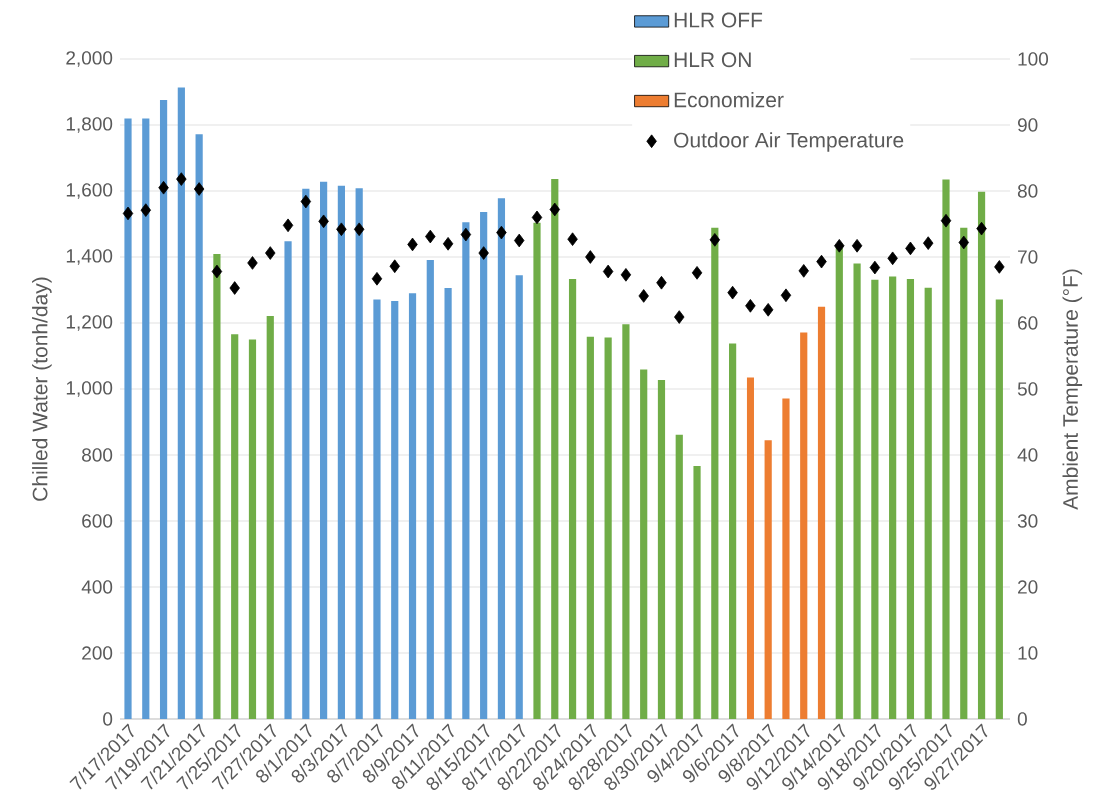 Image resolution: width=1097 pixels, height=805 pixels. What do you see at coordinates (1027, 191) in the screenshot?
I see `y2-tick-label: 80` at bounding box center [1027, 191].